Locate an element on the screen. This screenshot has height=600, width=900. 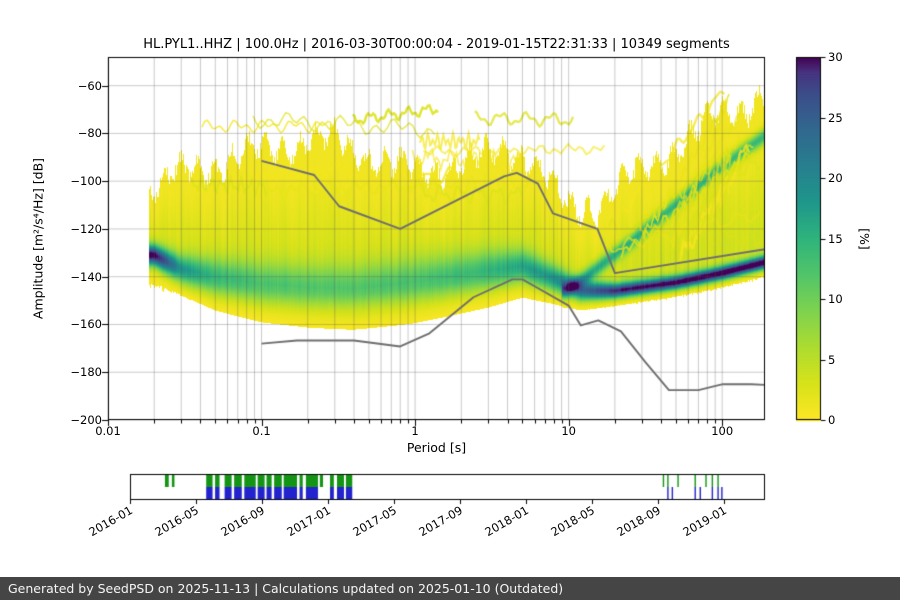
y-tick-label: −120 is located at coordinates (86, 228).